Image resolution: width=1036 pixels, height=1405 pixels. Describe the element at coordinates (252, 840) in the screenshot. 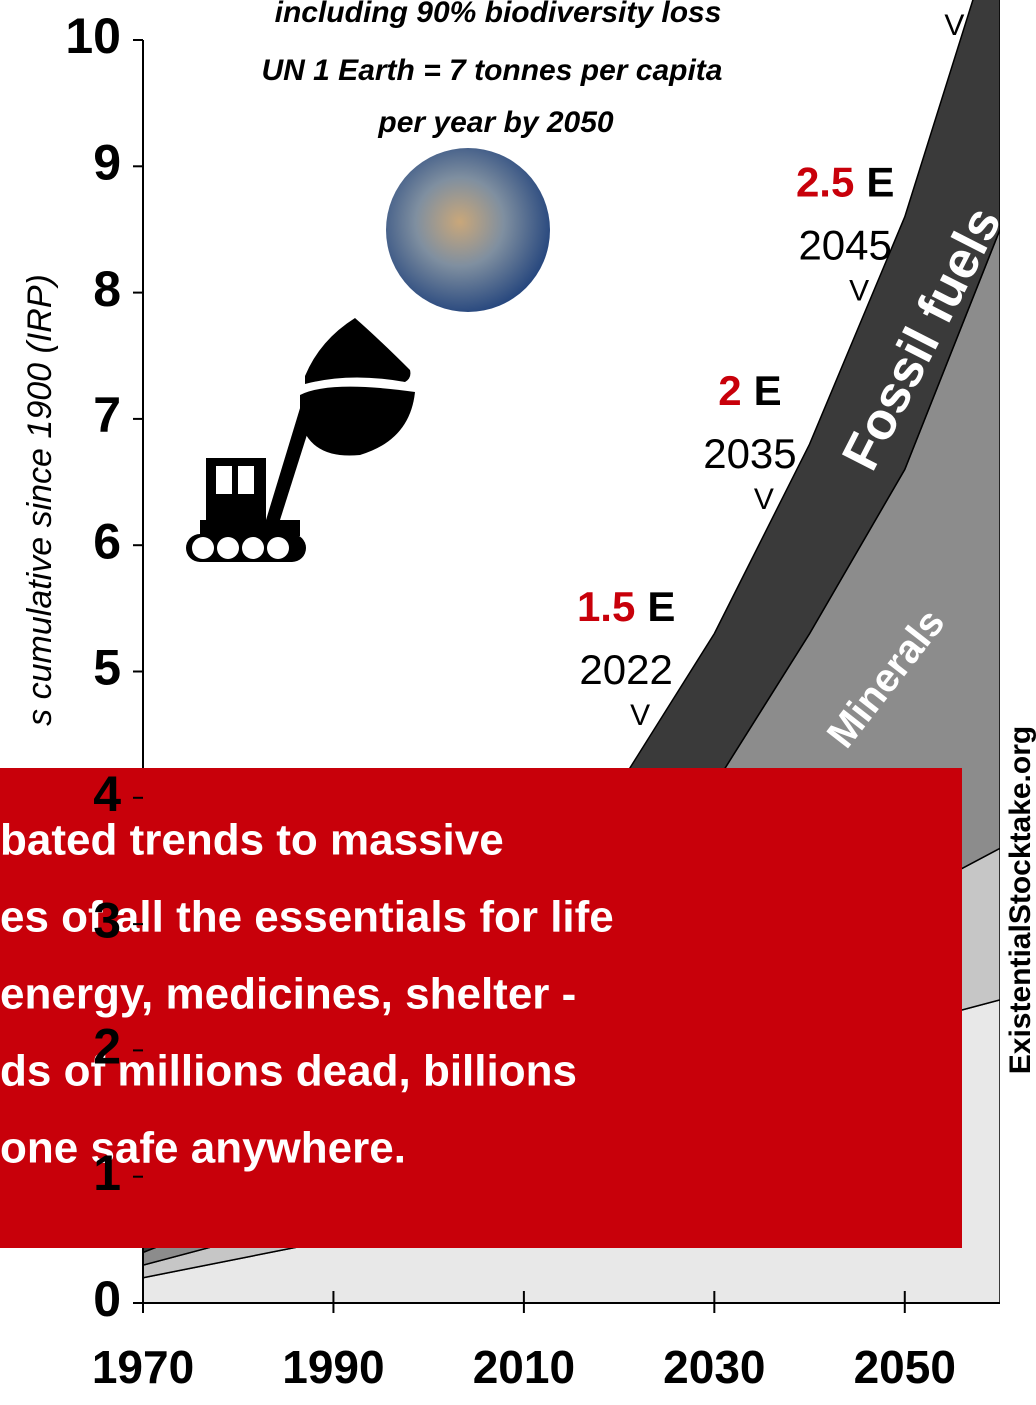

I see `banner-line: bated trends to massive` at that location.